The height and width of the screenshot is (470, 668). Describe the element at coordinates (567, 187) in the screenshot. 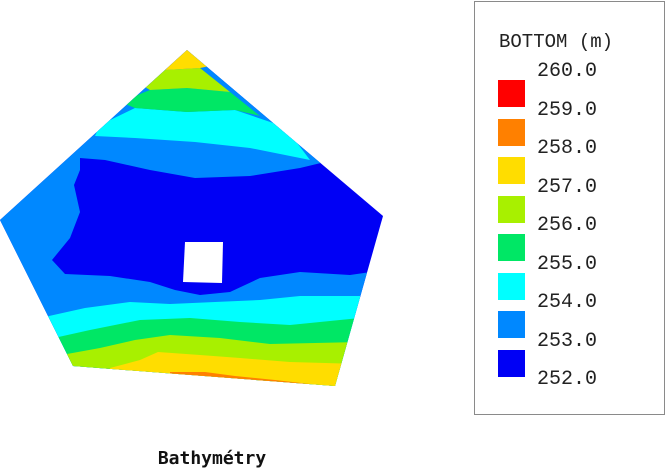

I see `legend-level-label: 257.0` at that location.